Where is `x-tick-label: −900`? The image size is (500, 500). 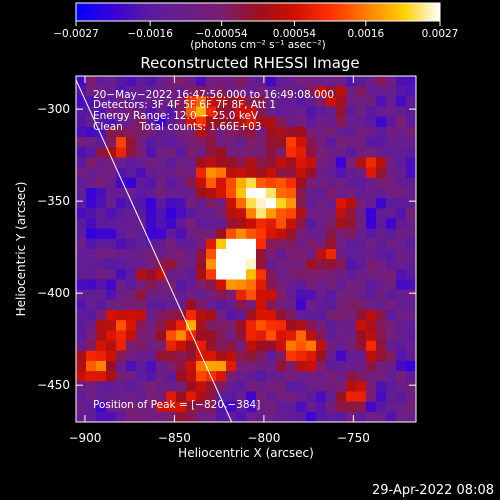
x-tick-label: −900 is located at coordinates (84, 438).